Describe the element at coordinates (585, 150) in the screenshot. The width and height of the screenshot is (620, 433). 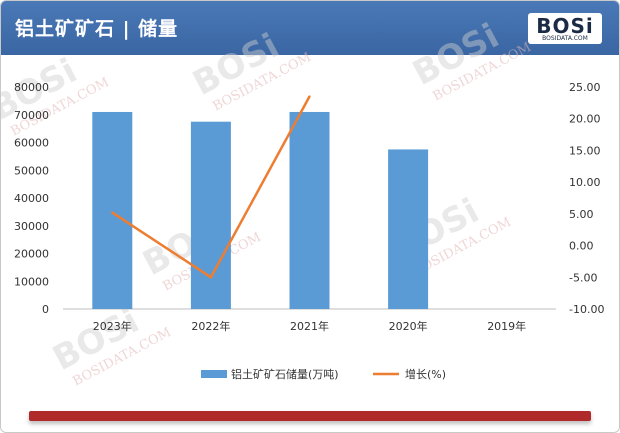
I see `right-tick-label: 15.00` at that location.